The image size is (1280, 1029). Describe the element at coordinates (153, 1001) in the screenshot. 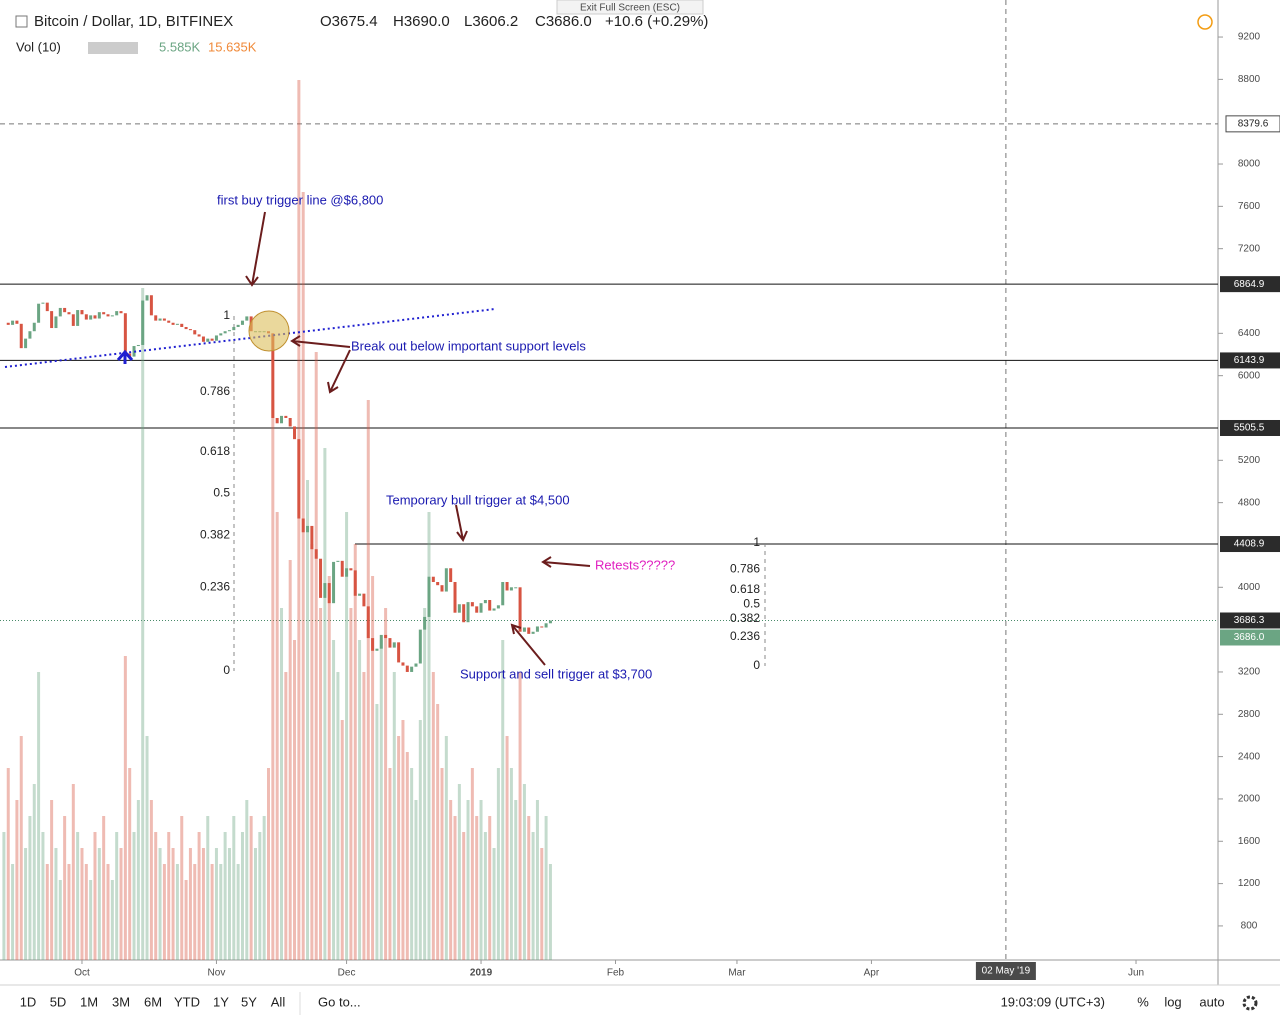

I see `range-button: 6M` at that location.